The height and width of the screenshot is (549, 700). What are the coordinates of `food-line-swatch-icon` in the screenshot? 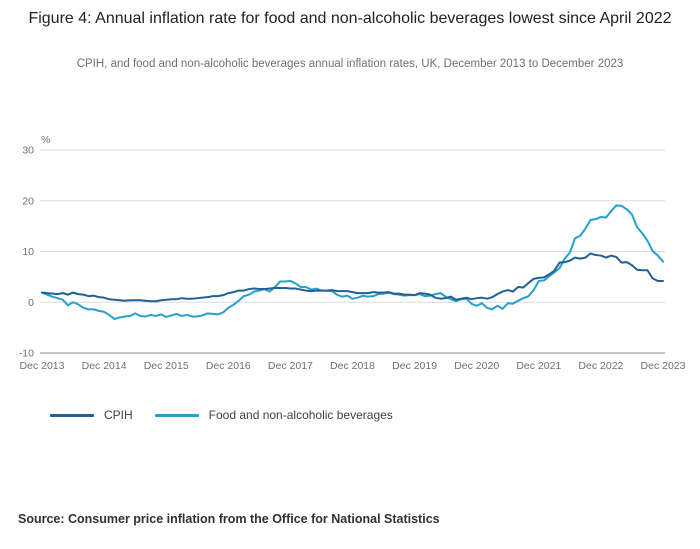 It's located at (176, 415).